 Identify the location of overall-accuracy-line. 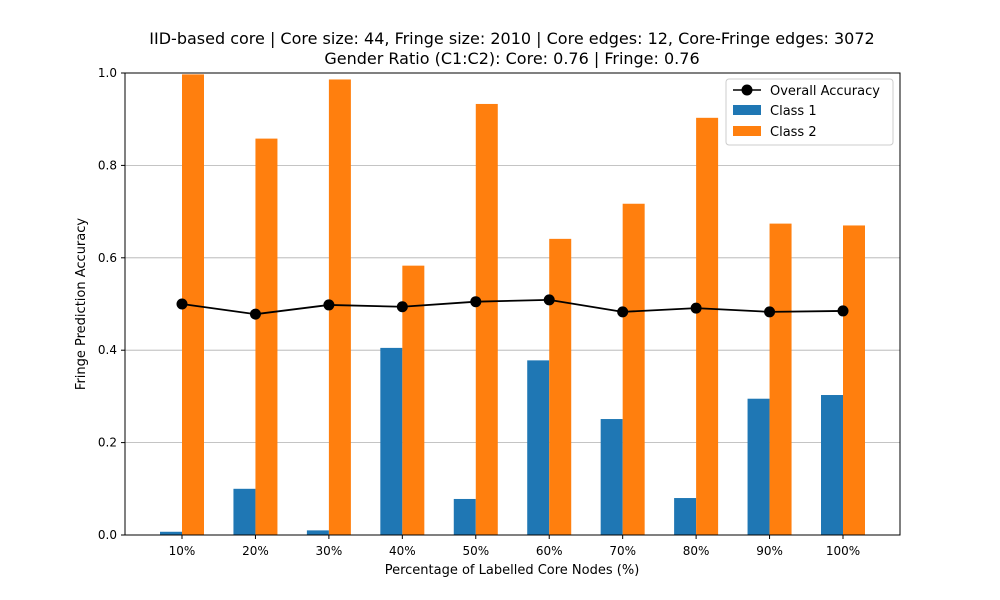
(512, 307).